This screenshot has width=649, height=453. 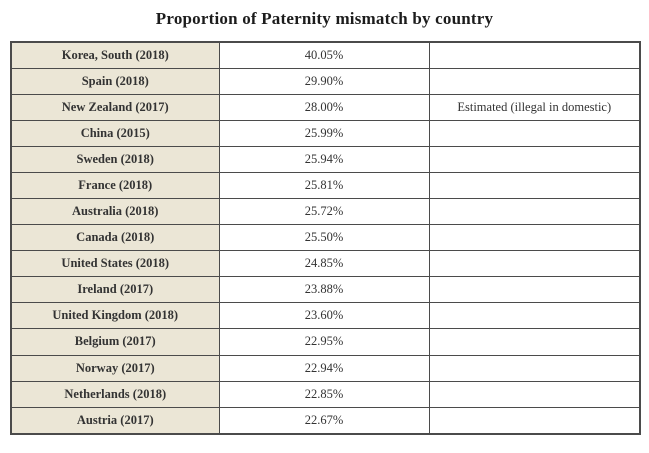 I want to click on table-row: Ireland (2017) 23.88%, so click(x=325, y=290).